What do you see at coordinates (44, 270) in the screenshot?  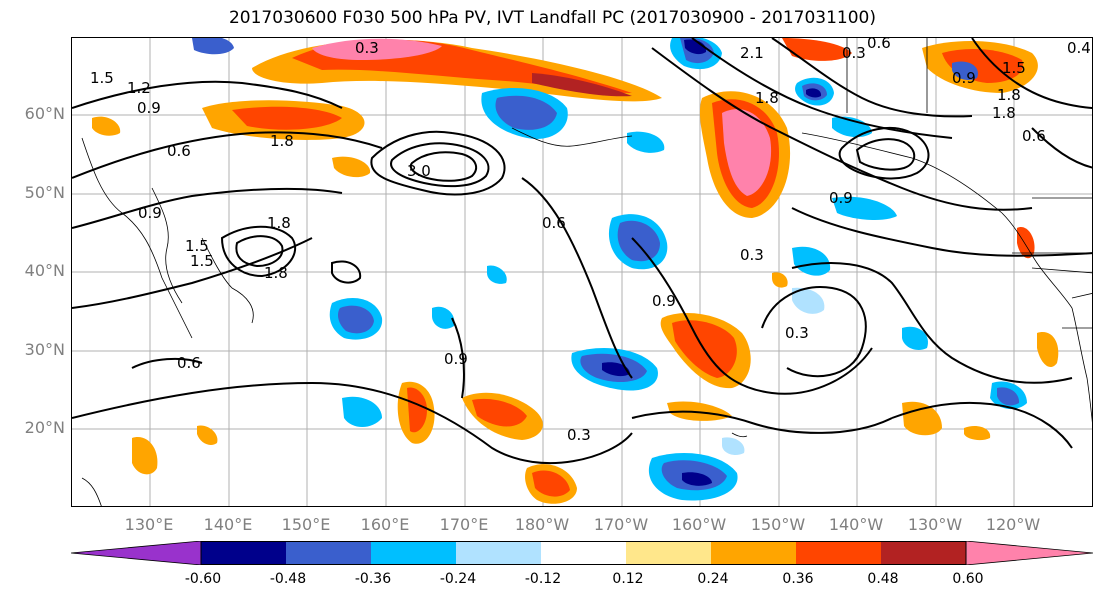 I see `latitude-label: 40°N` at bounding box center [44, 270].